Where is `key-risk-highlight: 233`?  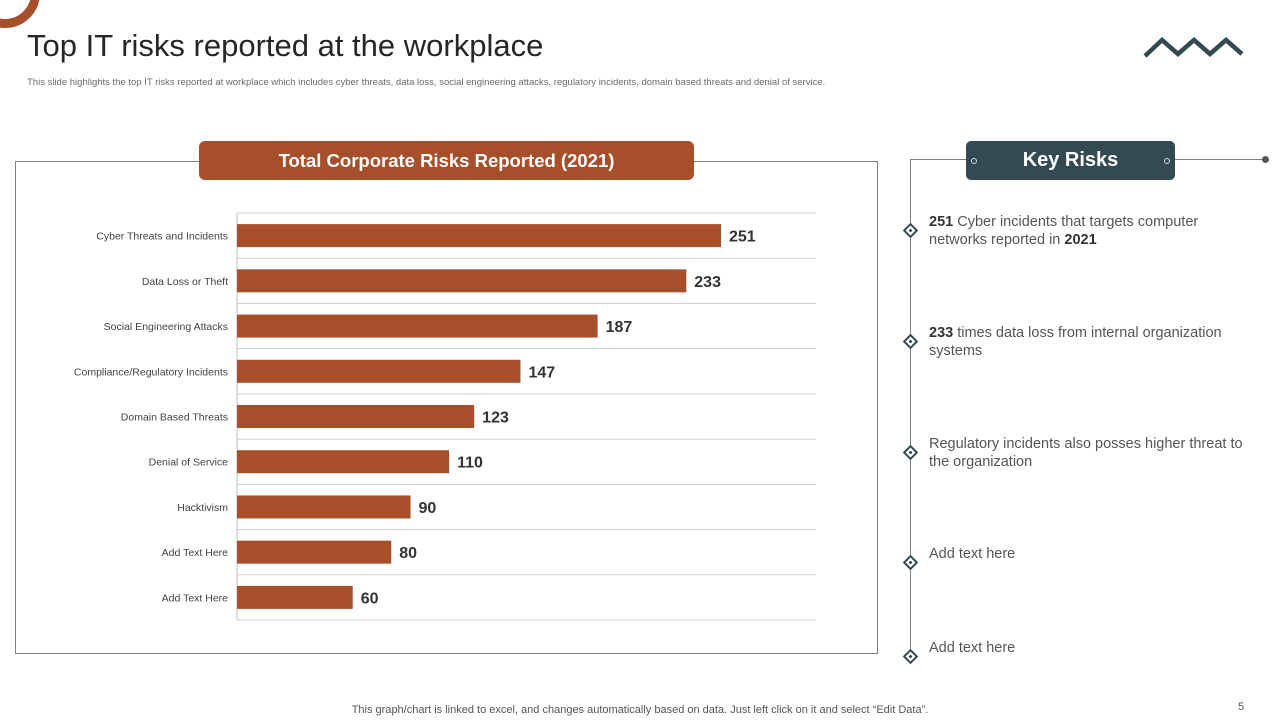 key-risk-highlight: 233 is located at coordinates (941, 333).